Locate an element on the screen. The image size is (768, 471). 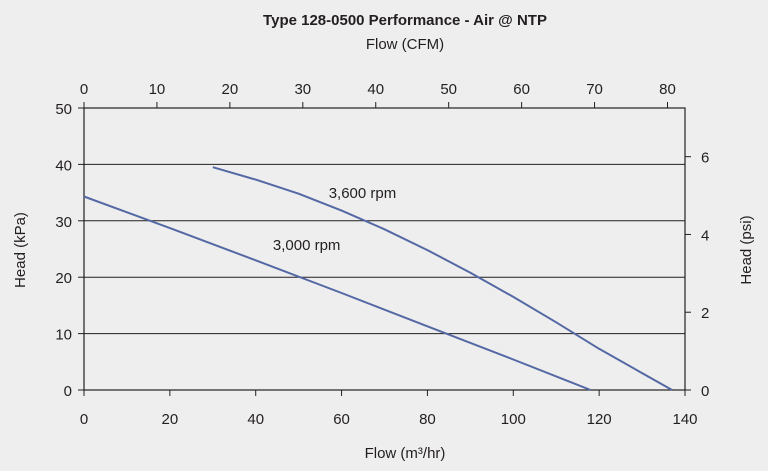
x-tick-label-100: 100 is located at coordinates (513, 419).